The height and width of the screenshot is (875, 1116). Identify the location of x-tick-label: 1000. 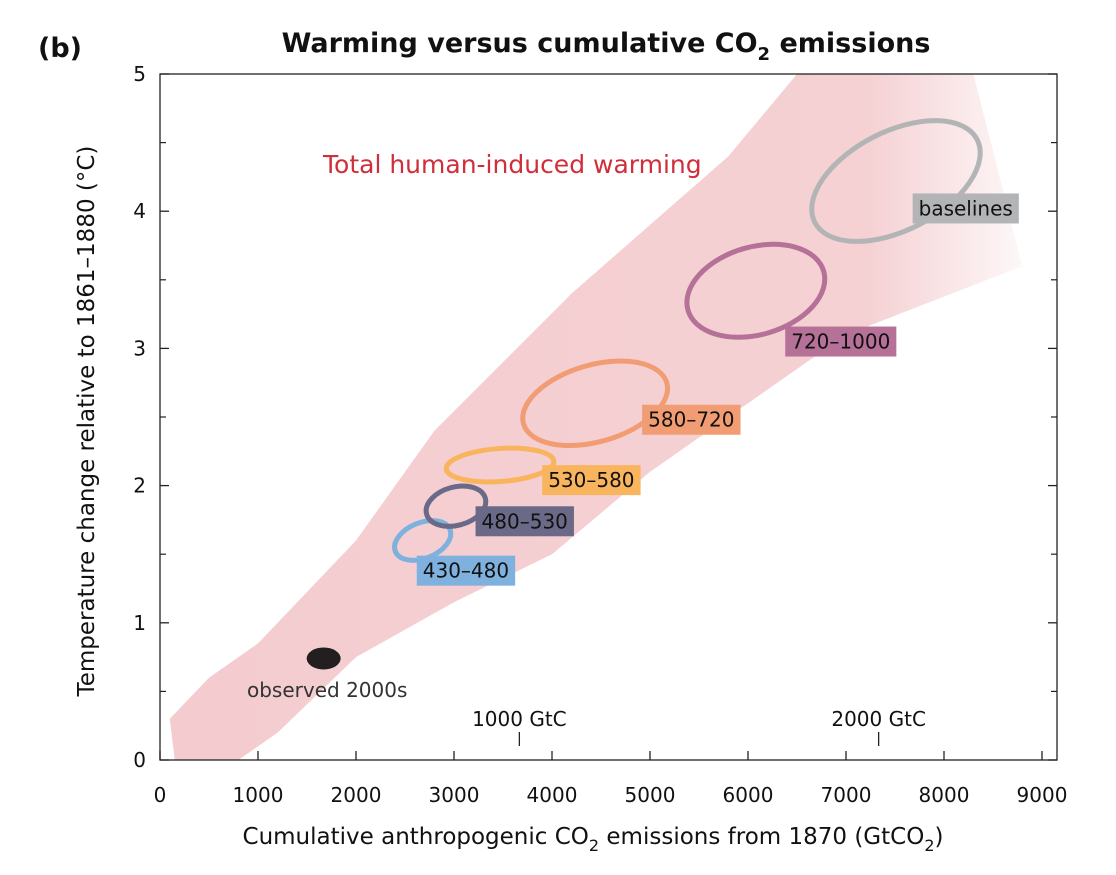
(258, 795).